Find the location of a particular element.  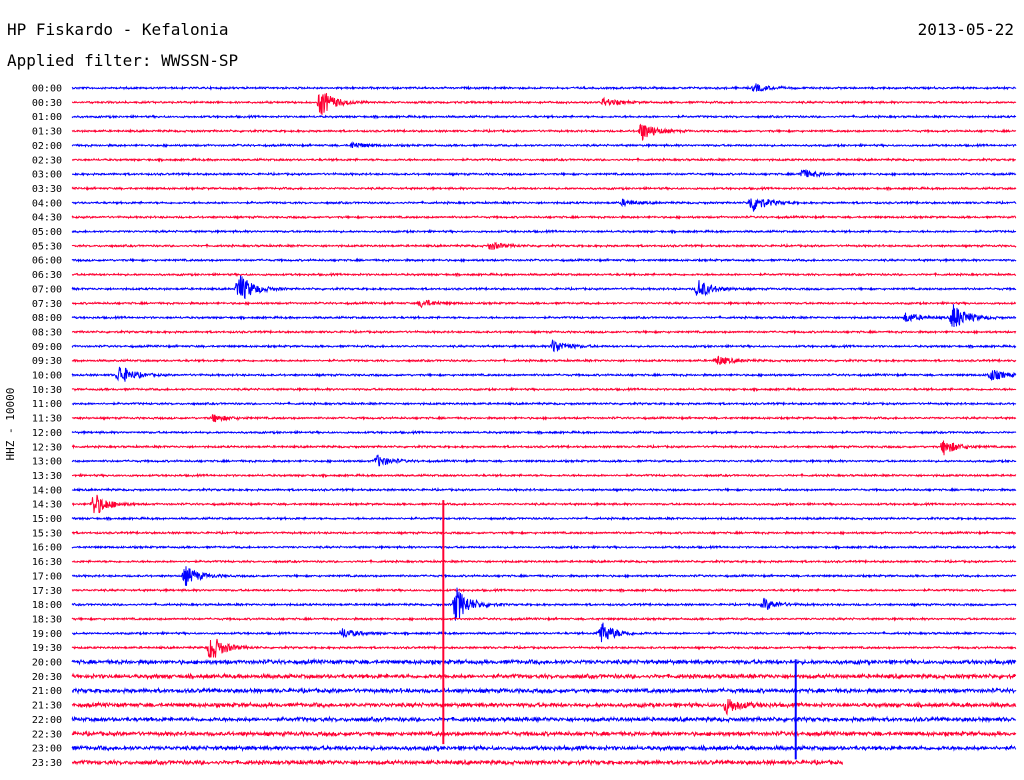

row-time-label: 13:00 is located at coordinates (47, 462).